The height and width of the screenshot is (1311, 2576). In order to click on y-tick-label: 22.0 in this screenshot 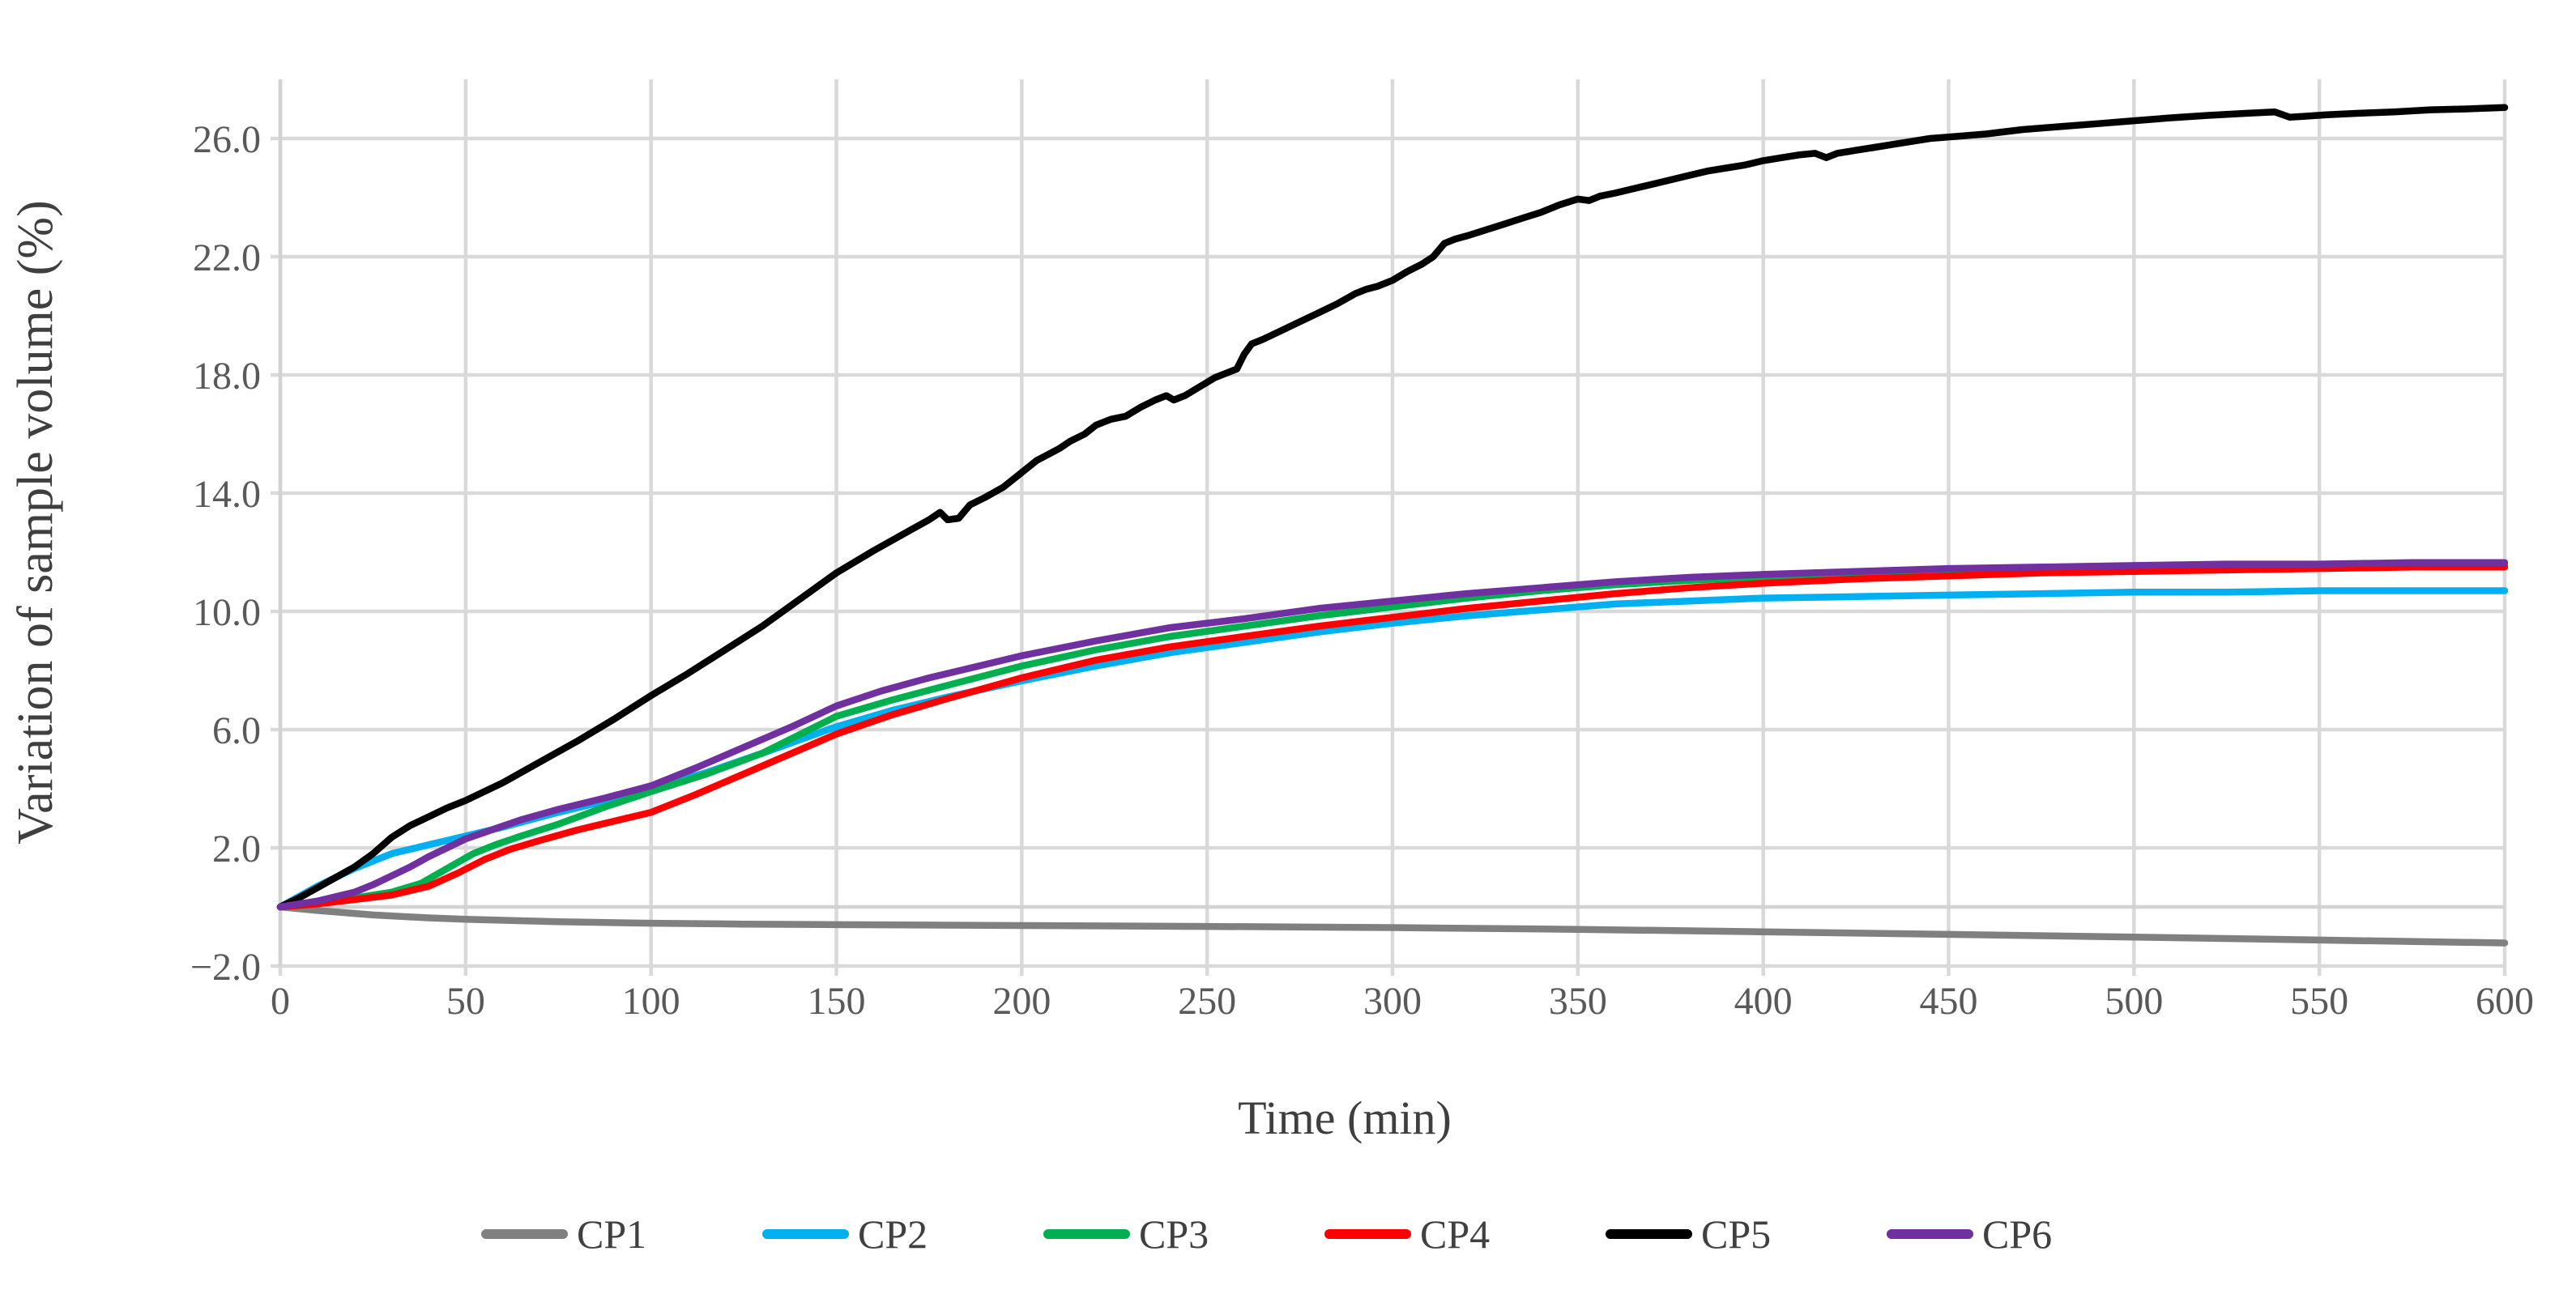, I will do `click(227, 257)`.